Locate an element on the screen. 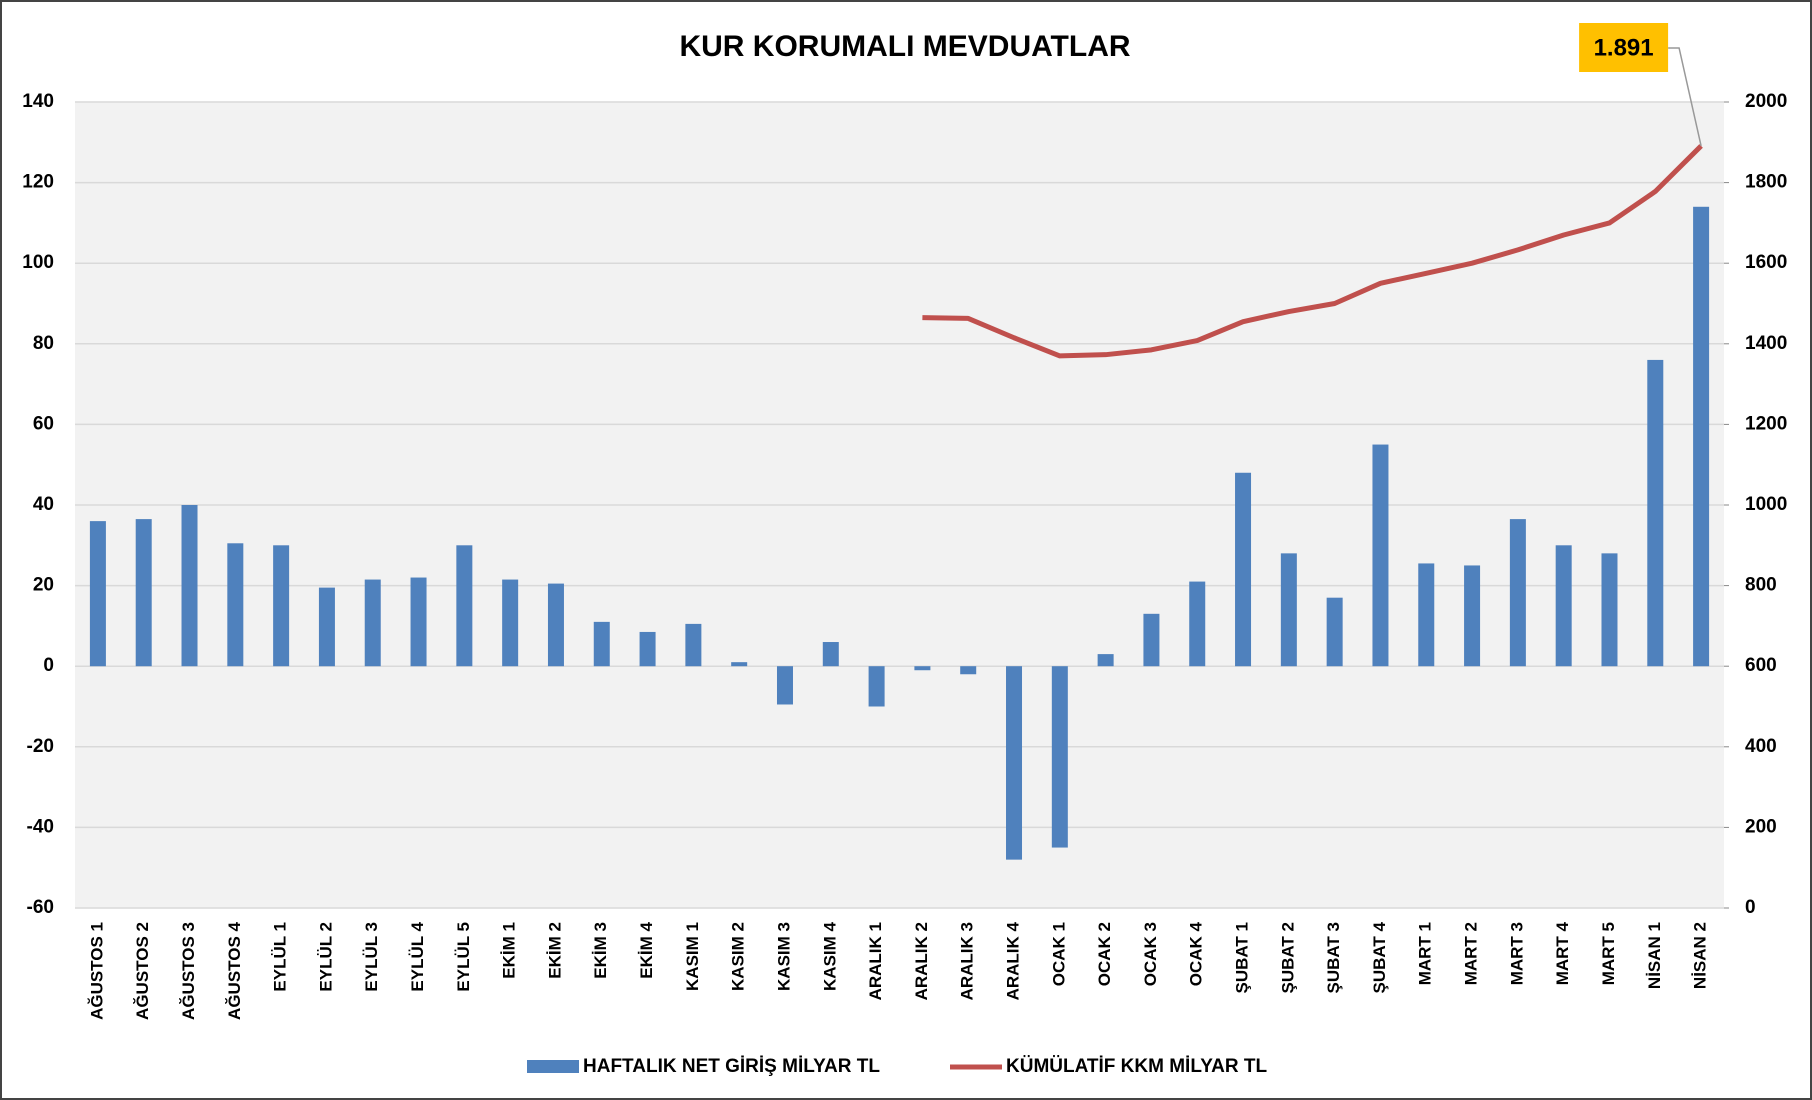 The width and height of the screenshot is (1812, 1100). x-tick-label: AĞUSTOS 2 is located at coordinates (142, 971).